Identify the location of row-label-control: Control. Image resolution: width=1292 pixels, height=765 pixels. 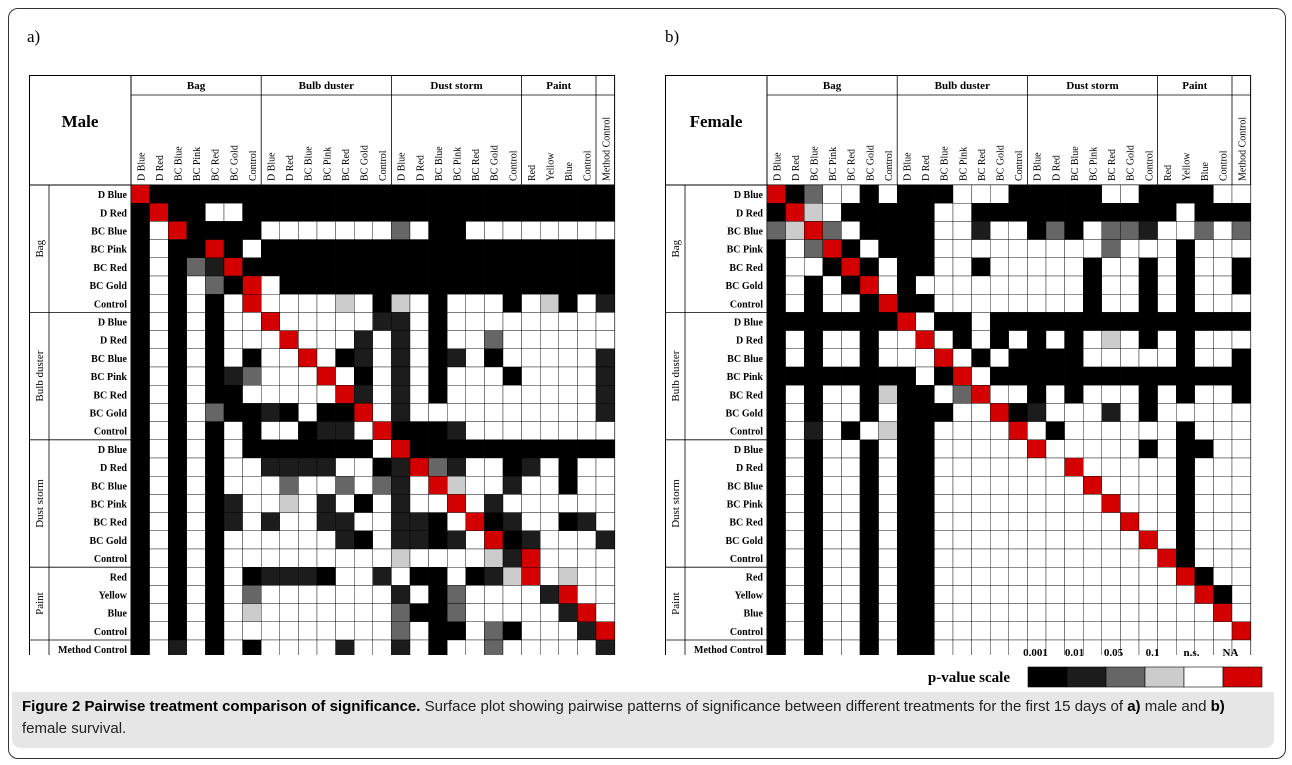
(746, 559).